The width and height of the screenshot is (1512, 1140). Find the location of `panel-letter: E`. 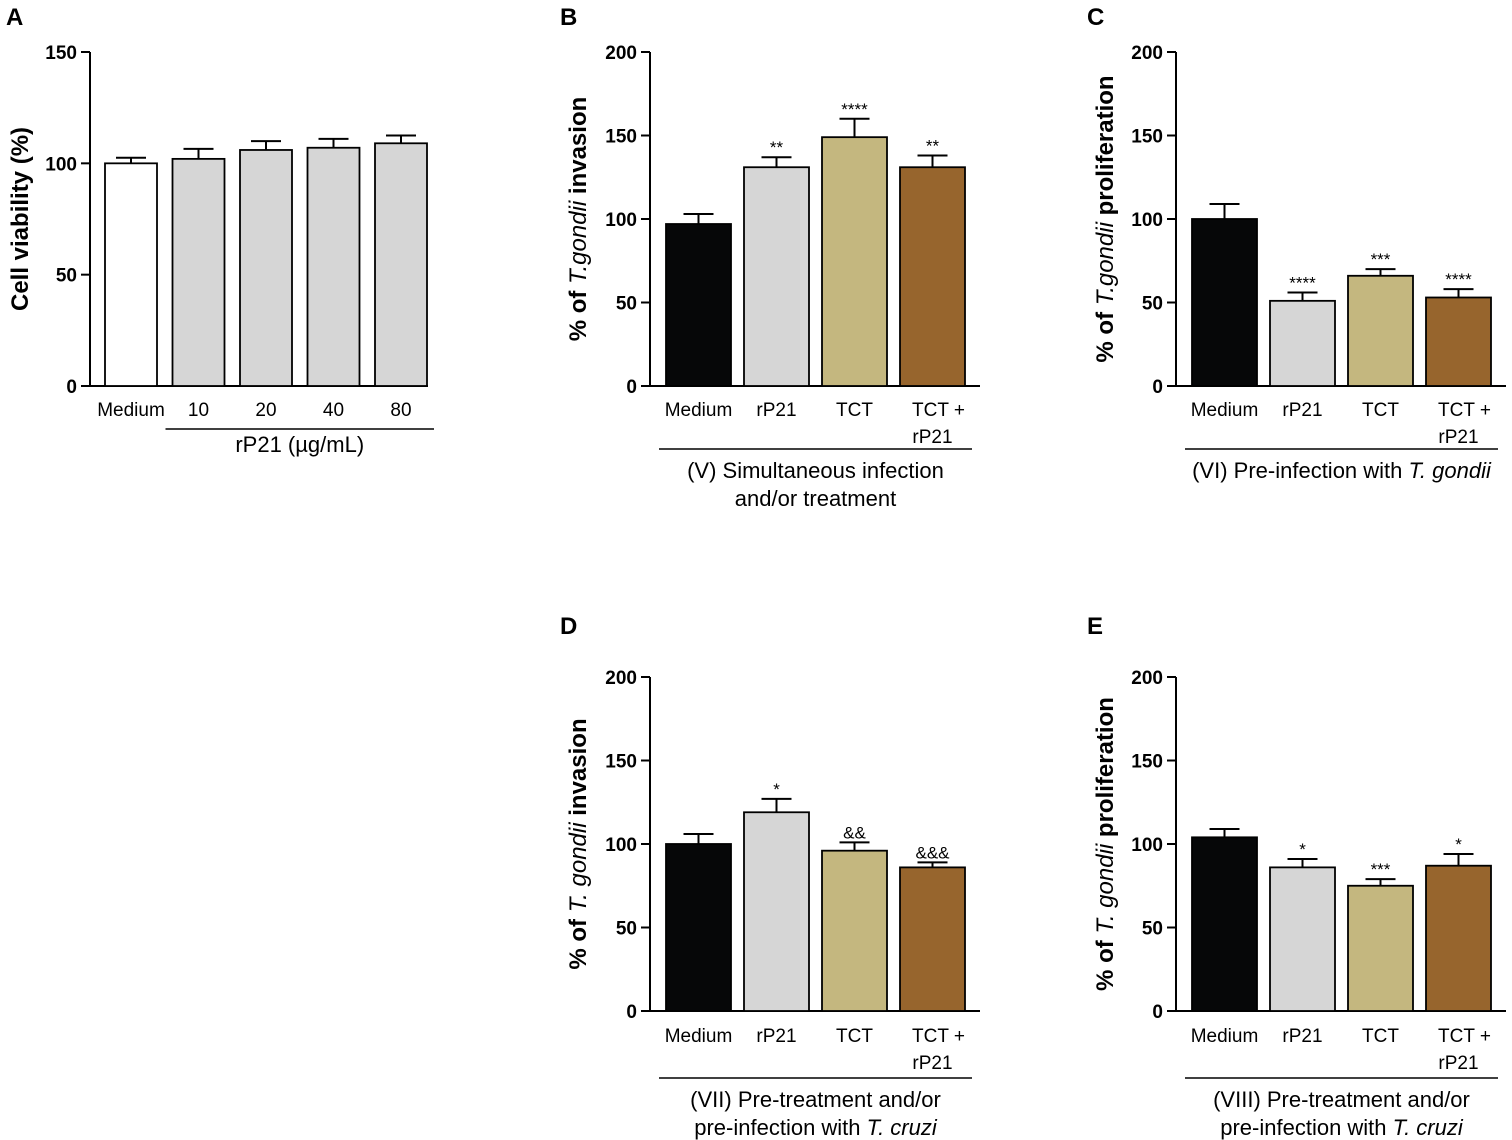

panel-letter: E is located at coordinates (1095, 626).